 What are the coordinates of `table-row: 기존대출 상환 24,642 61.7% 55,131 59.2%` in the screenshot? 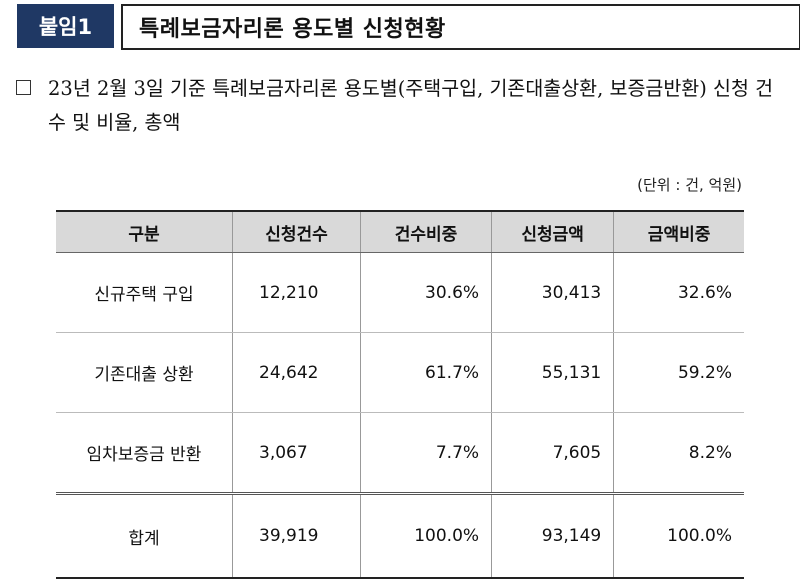 It's located at (400, 372).